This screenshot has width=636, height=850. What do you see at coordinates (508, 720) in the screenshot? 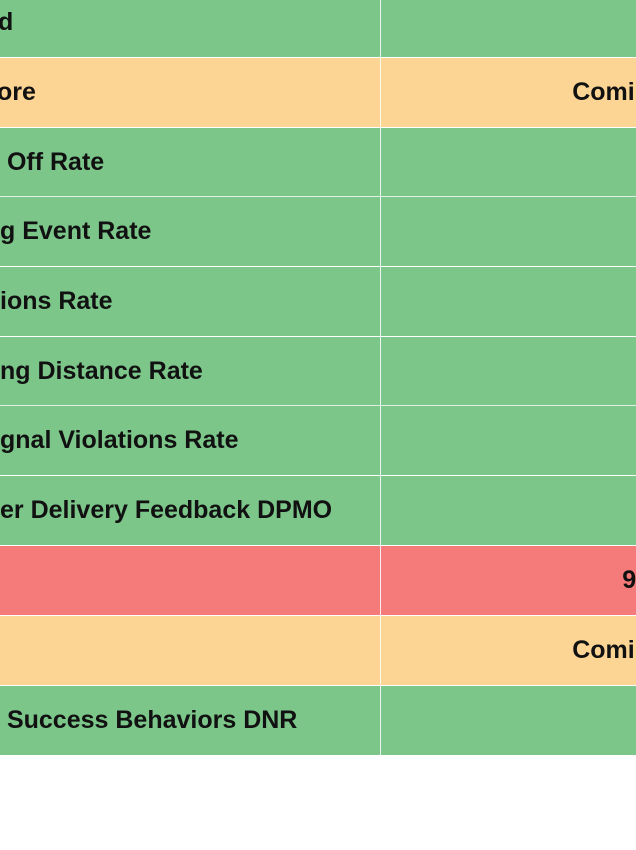
I see `metric-value-cell` at bounding box center [508, 720].